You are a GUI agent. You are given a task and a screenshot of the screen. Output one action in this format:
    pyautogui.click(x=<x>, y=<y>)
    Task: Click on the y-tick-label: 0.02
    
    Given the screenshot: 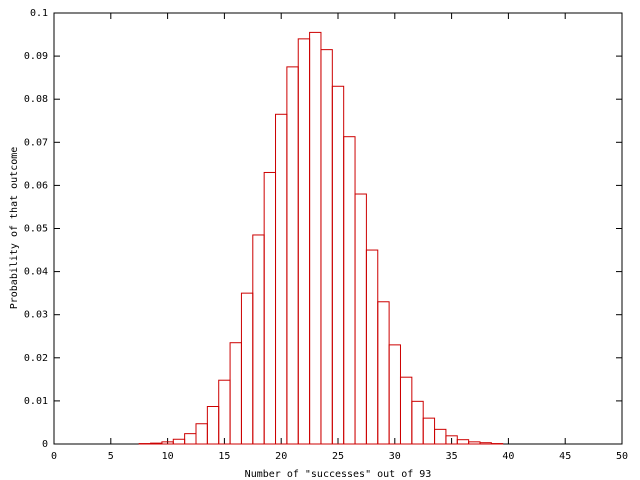 What is the action you would take?
    pyautogui.click(x=36, y=358)
    